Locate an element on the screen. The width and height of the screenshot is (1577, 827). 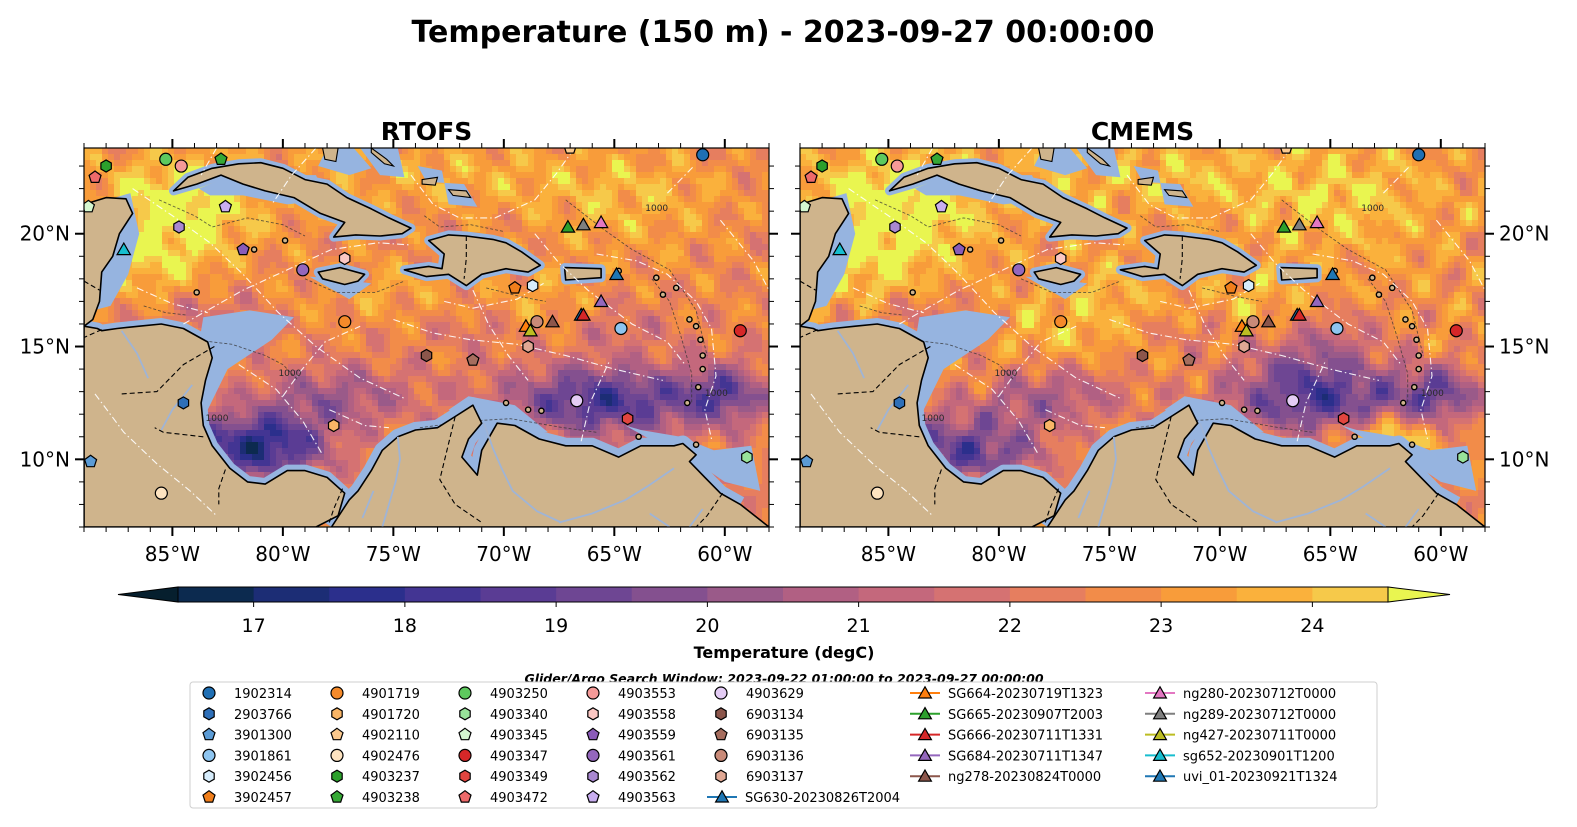
legend-entry: 4902110 is located at coordinates (375, 735).